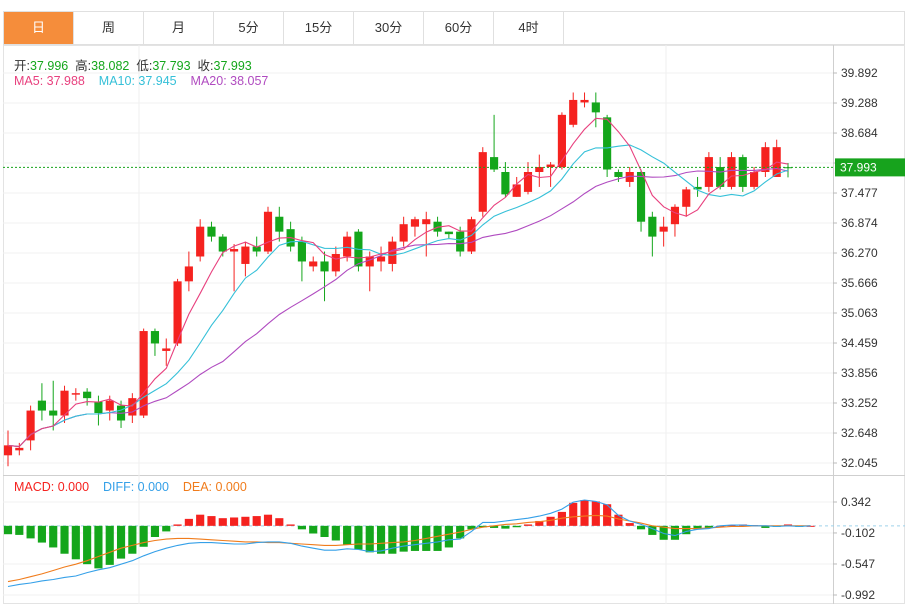 The height and width of the screenshot is (610, 910). I want to click on open-label: 开:, so click(22, 66).